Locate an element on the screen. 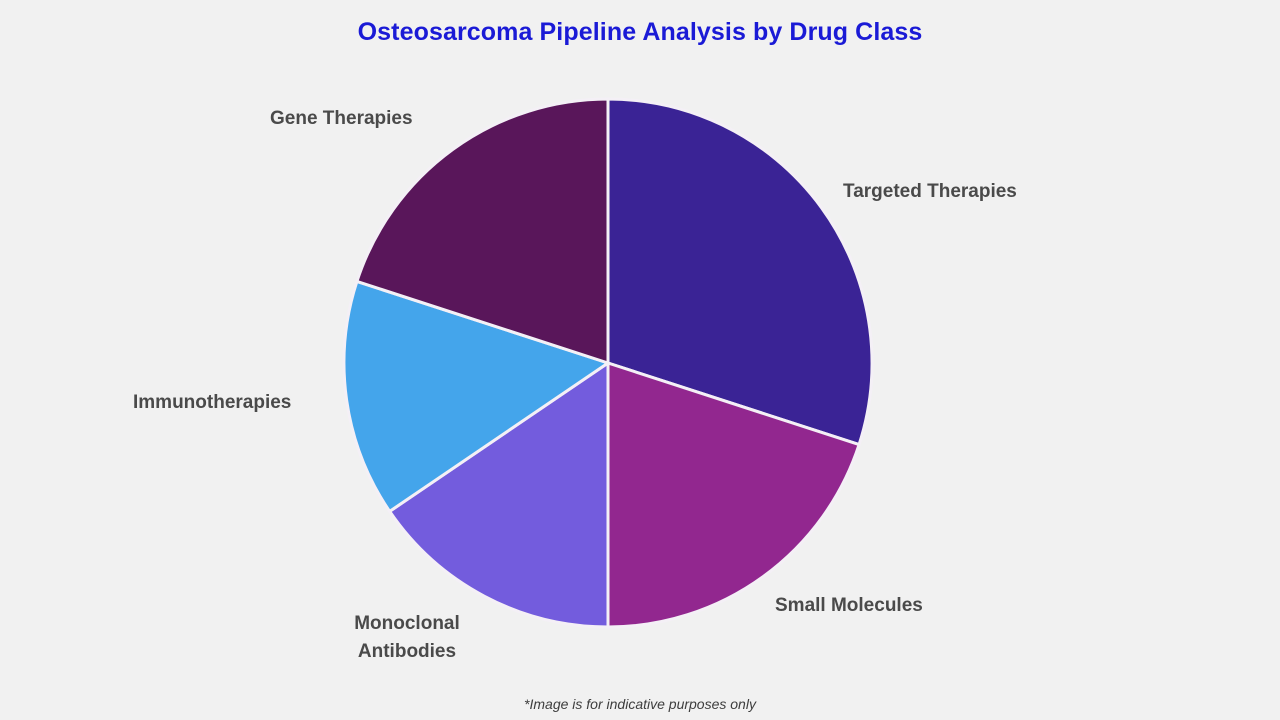 This screenshot has width=1280, height=720. pie-label-small-molecules: Small Molecules is located at coordinates (849, 605).